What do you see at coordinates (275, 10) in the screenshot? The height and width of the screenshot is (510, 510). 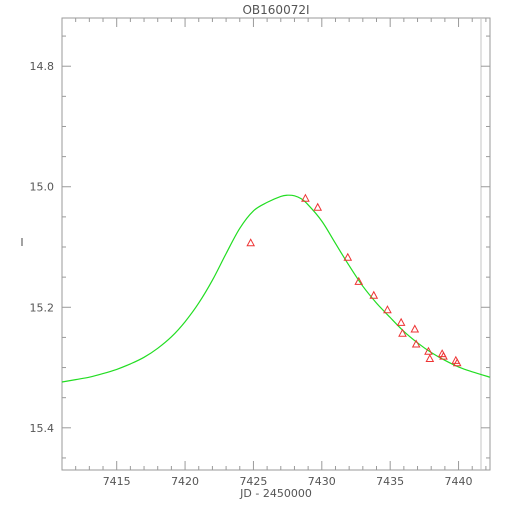 I see `chart-title: OB160072I` at bounding box center [275, 10].